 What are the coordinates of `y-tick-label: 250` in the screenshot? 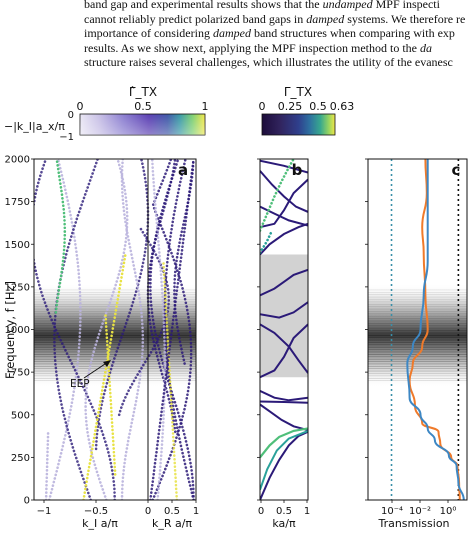 It's located at (20, 458).